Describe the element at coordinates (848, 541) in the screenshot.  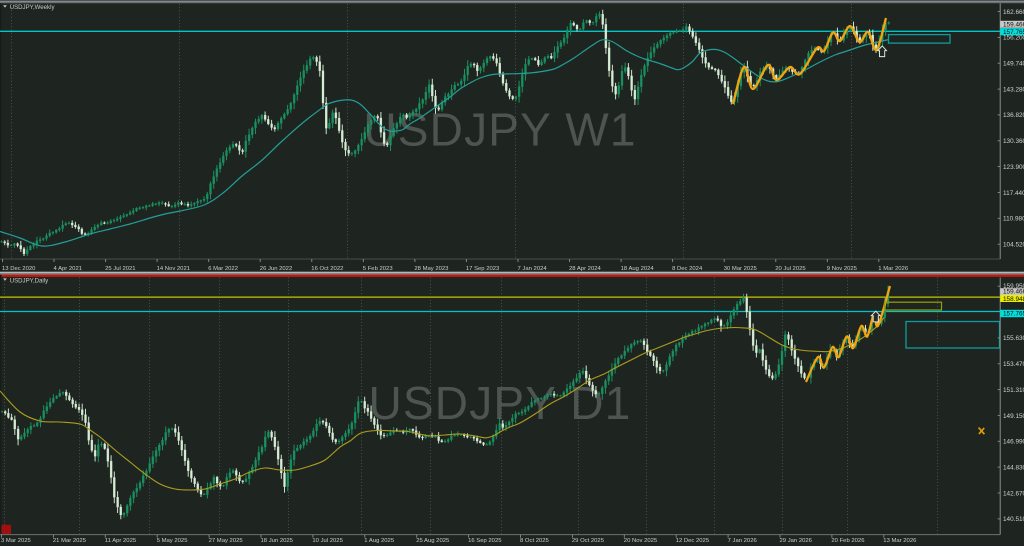
I see `svg-text: 20 Feb 2026` at that location.